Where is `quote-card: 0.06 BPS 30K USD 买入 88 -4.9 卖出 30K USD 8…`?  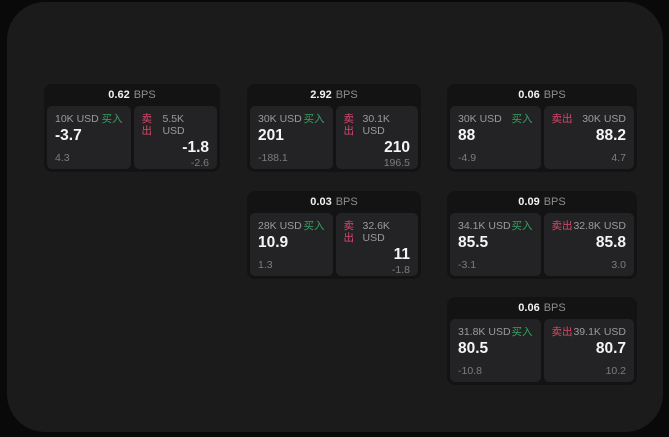 quote-card: 0.06 BPS 30K USD 买入 88 -4.9 卖出 30K USD 8… is located at coordinates (542, 128).